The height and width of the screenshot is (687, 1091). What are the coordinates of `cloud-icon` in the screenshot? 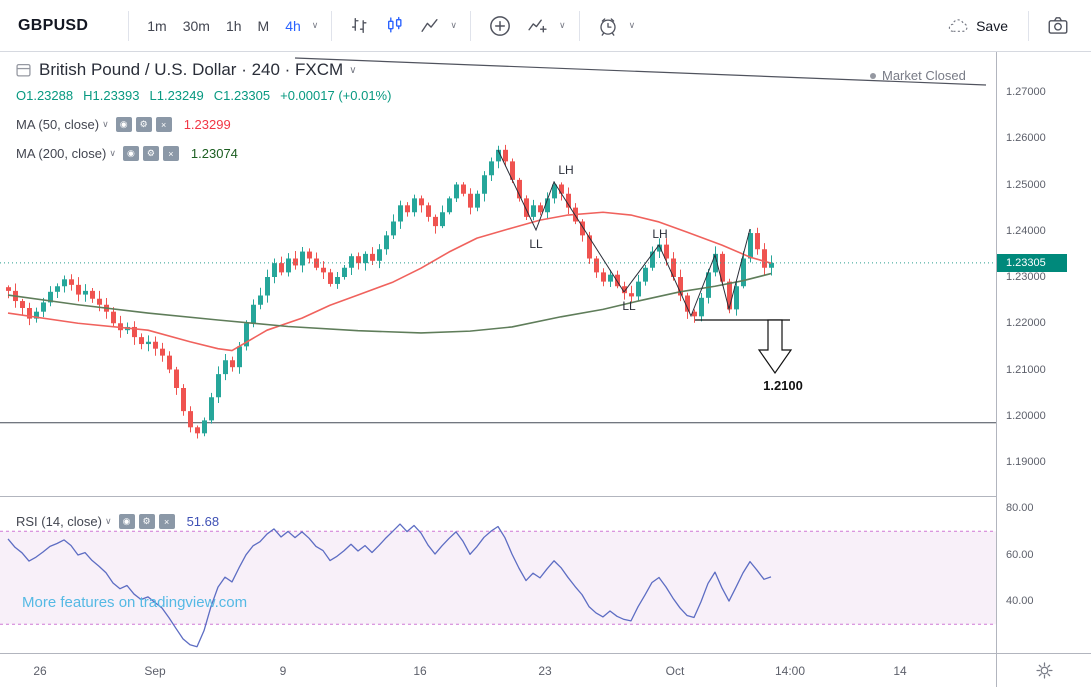 It's located at (958, 25).